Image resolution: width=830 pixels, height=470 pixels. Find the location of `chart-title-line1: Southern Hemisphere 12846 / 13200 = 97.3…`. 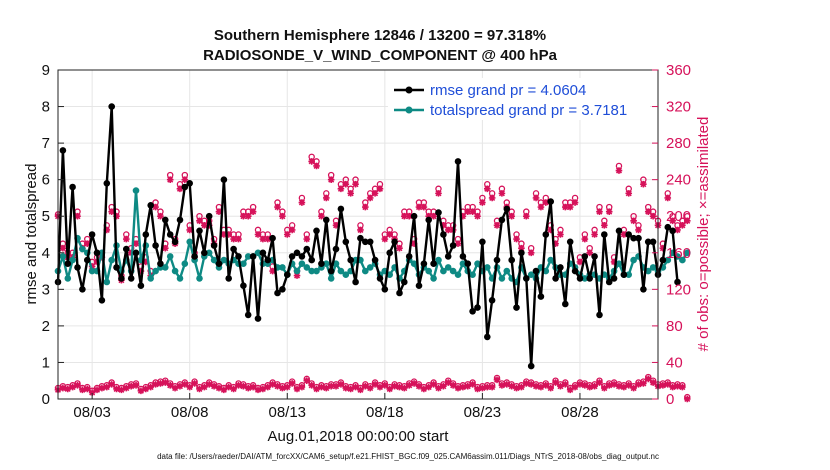

chart-title-line1: Southern Hemisphere 12846 / 13200 = 97.3… is located at coordinates (380, 35).